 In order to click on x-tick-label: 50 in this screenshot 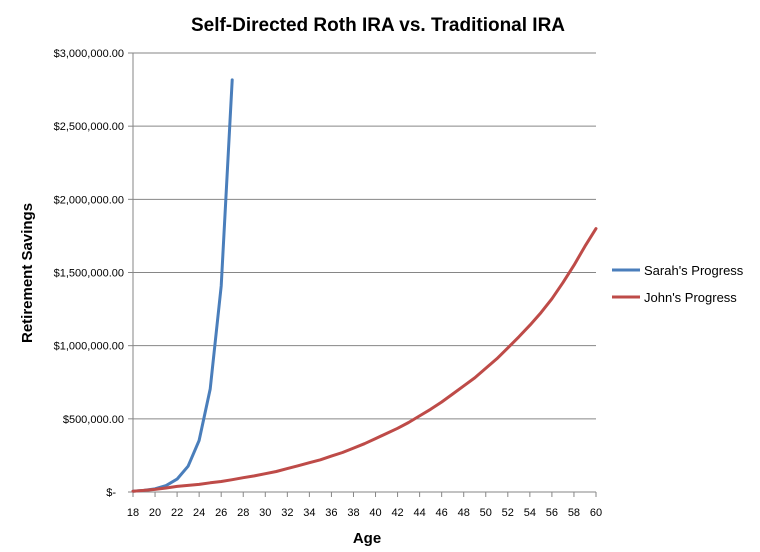, I will do `click(486, 513)`.